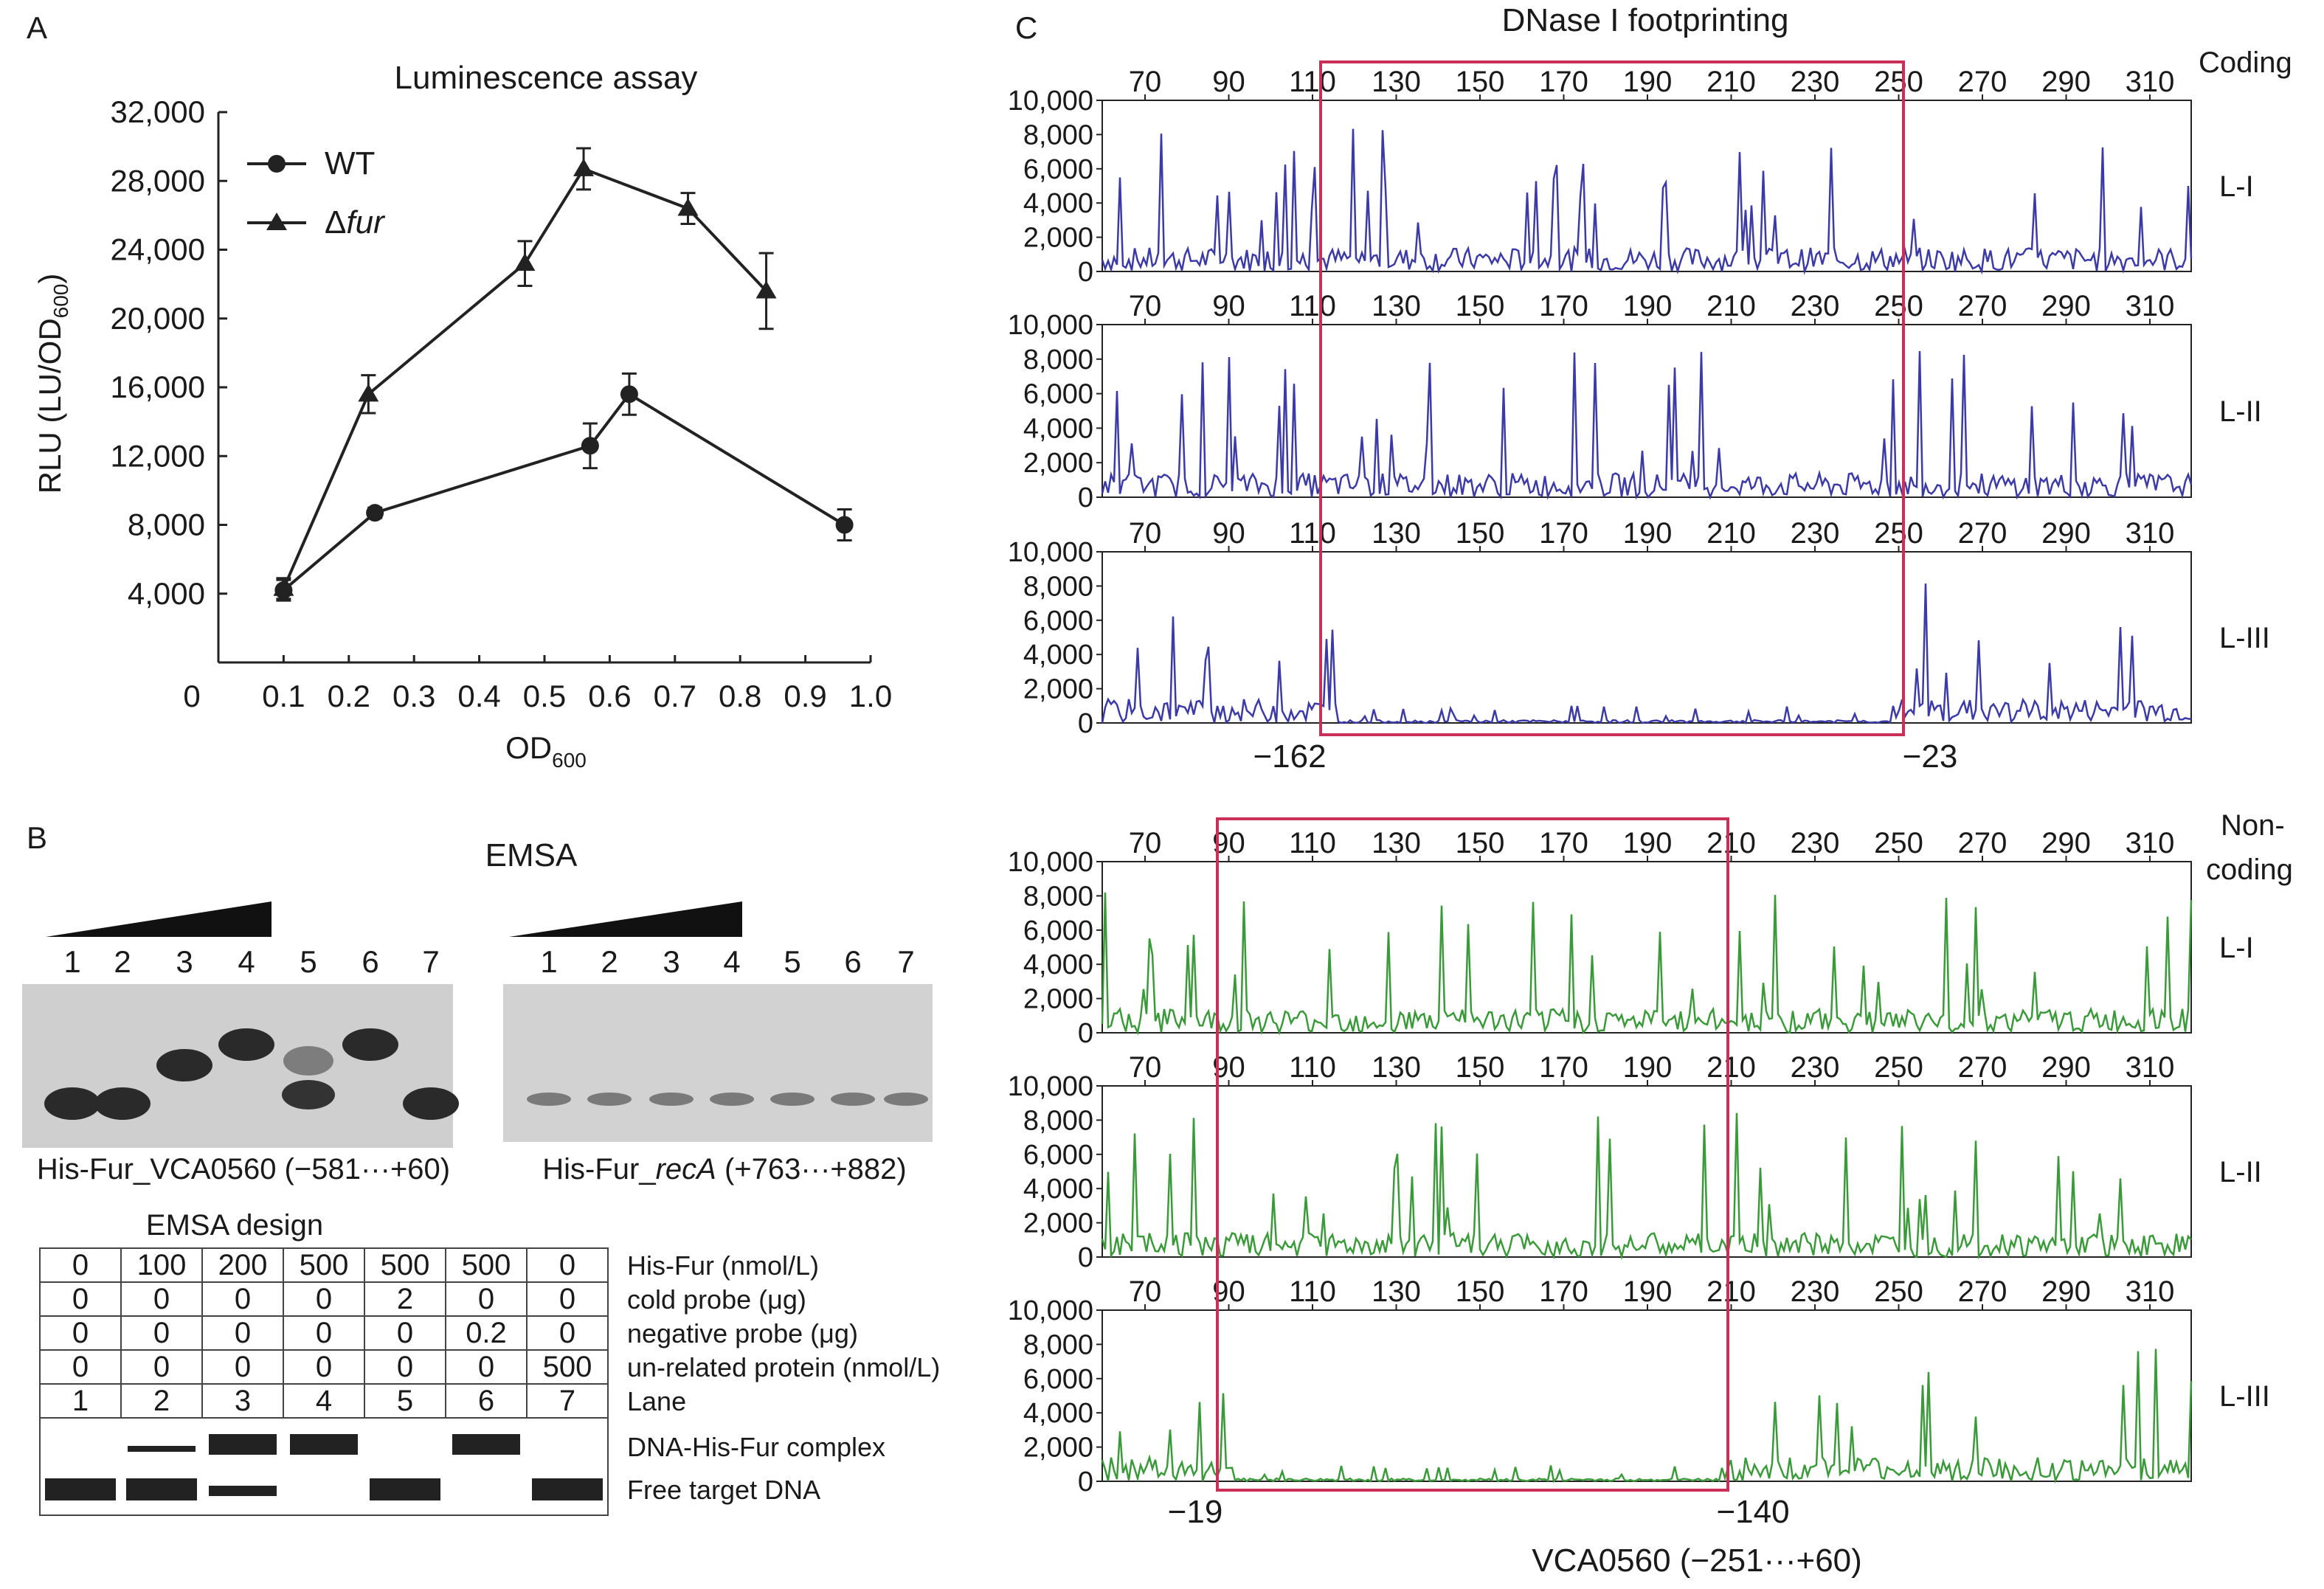 Image resolution: width=2324 pixels, height=1589 pixels. What do you see at coordinates (355, 222) in the screenshot?
I see `legend-fur-label: Δfur` at bounding box center [355, 222].